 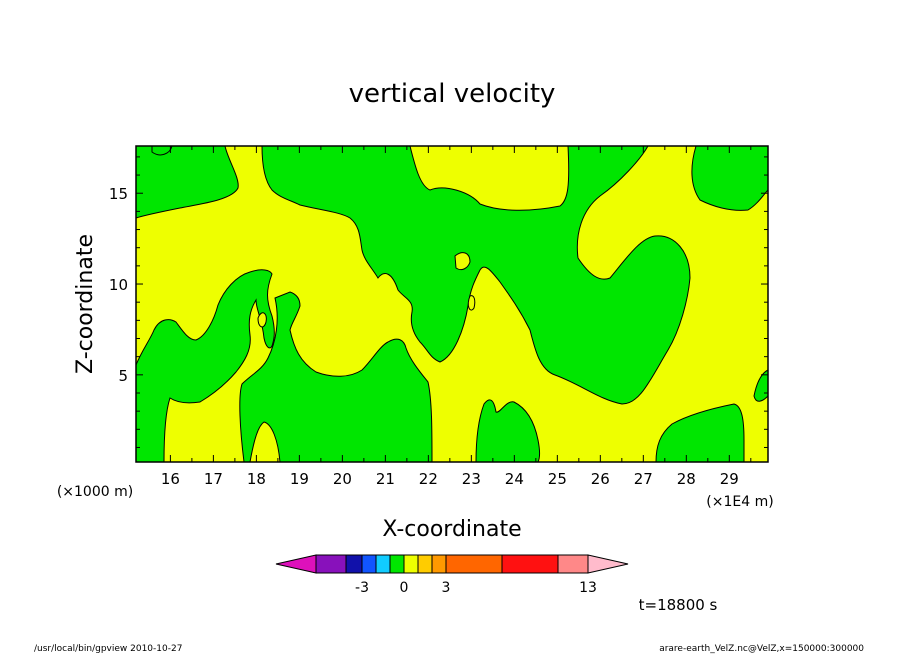 What do you see at coordinates (643, 479) in the screenshot?
I see `x-tick-label: 27` at bounding box center [643, 479].